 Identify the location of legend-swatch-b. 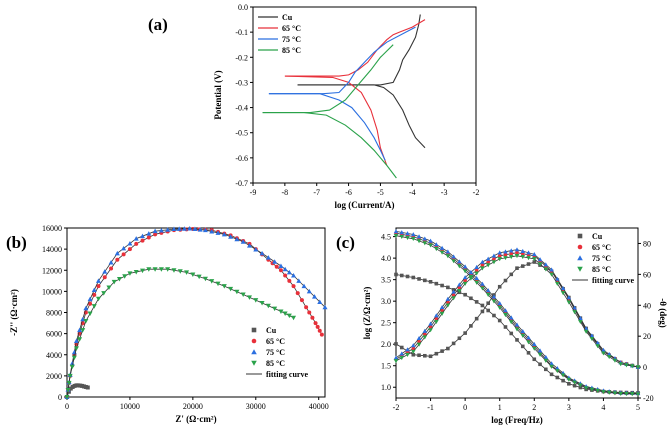
(254, 330).